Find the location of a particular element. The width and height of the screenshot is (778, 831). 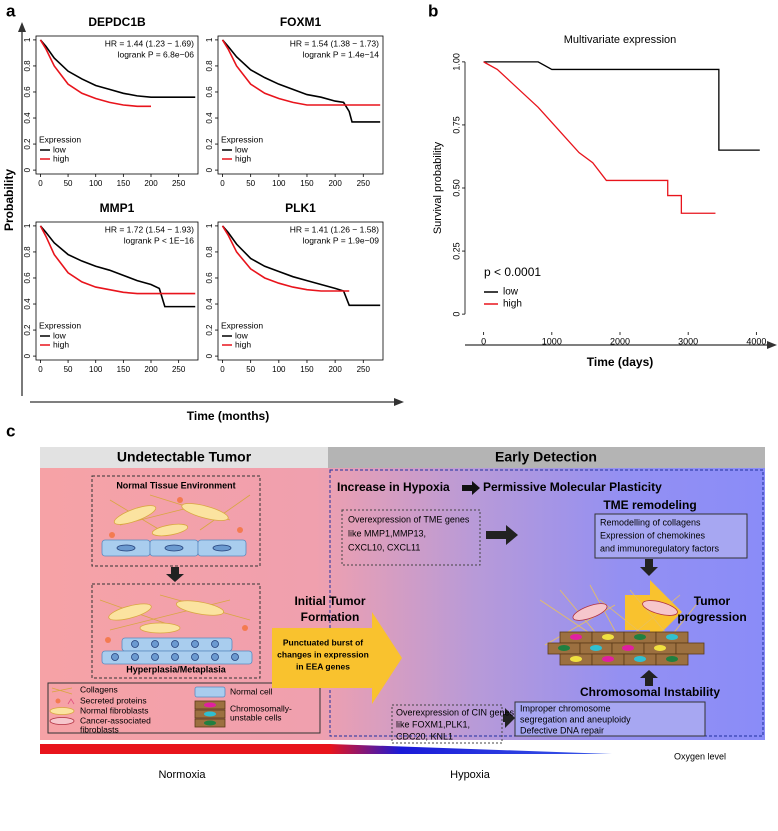

stage-label: progression is located at coordinates (711, 617).